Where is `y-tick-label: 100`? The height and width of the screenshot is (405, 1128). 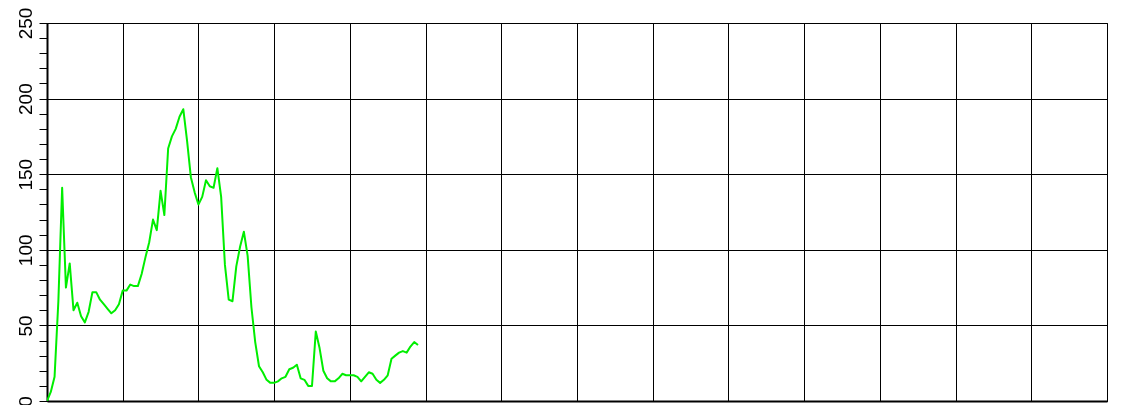
y-tick-label: 100 is located at coordinates (25, 250).